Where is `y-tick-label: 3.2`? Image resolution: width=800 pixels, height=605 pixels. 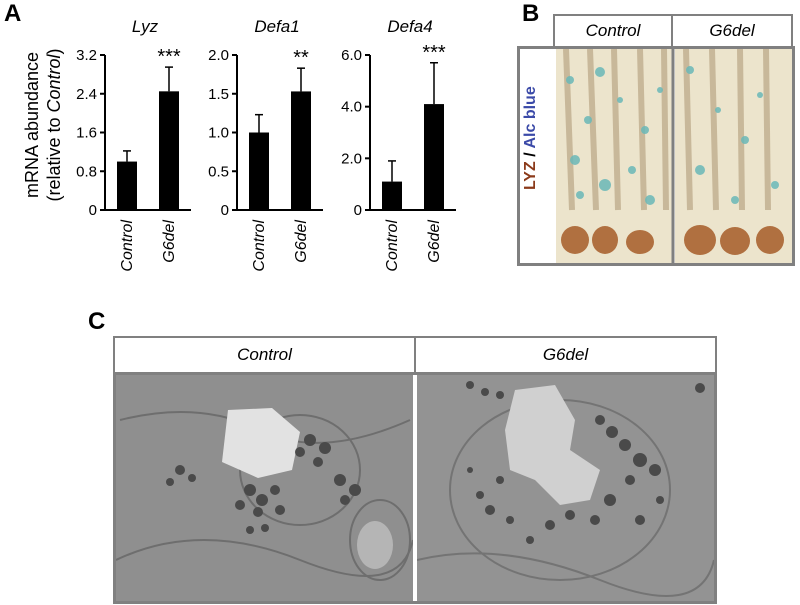 y-tick-label: 3.2 is located at coordinates (86, 55).